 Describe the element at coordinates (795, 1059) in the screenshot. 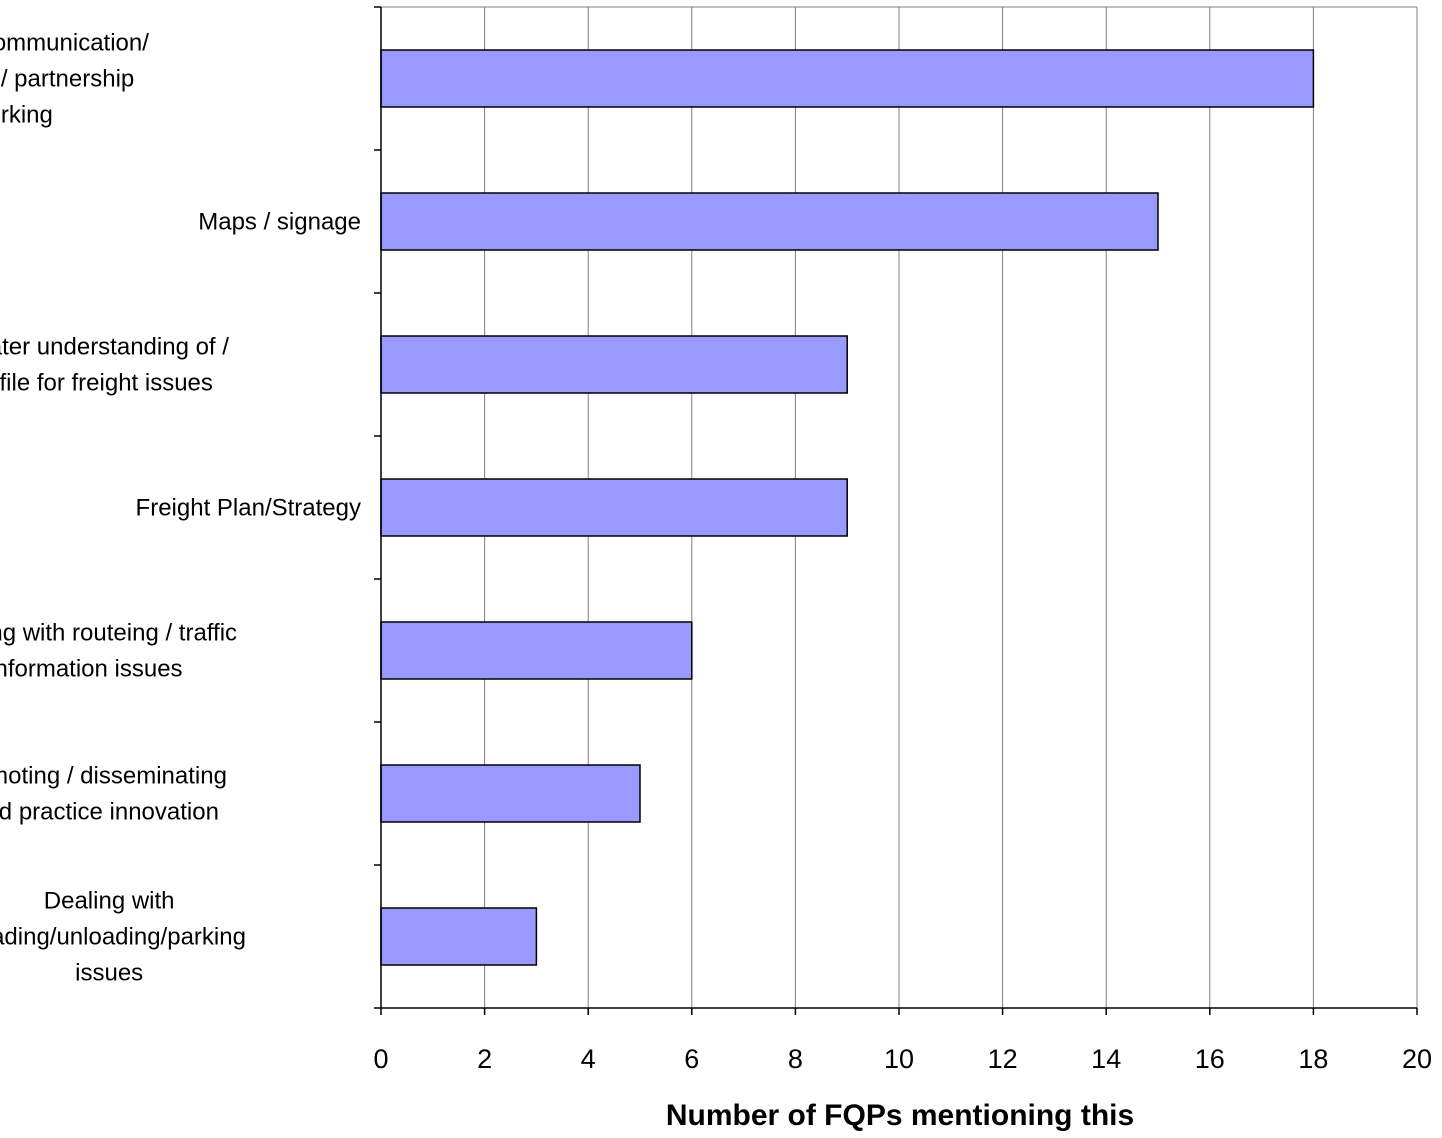

I see `x-tick-label: 8` at that location.